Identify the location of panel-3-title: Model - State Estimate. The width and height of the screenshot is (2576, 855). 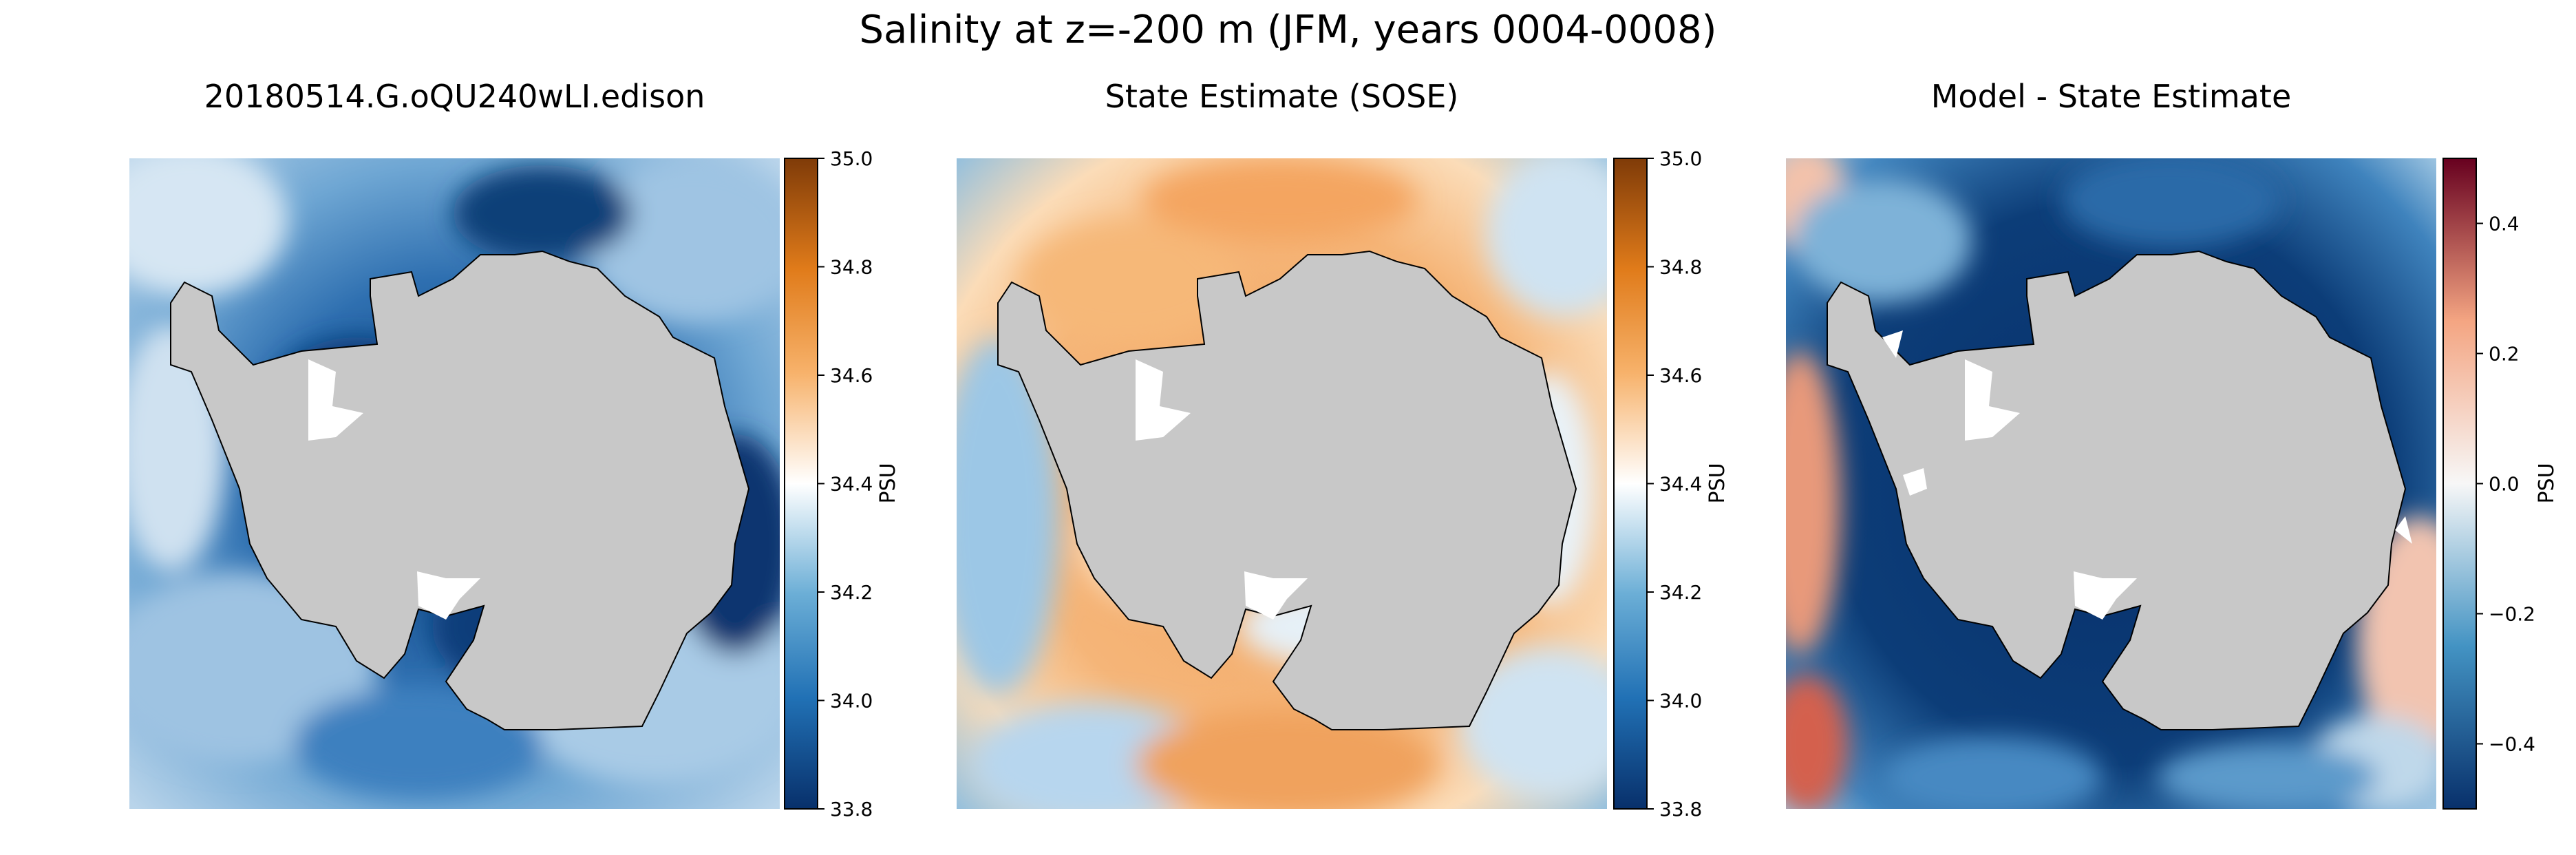
(2111, 96).